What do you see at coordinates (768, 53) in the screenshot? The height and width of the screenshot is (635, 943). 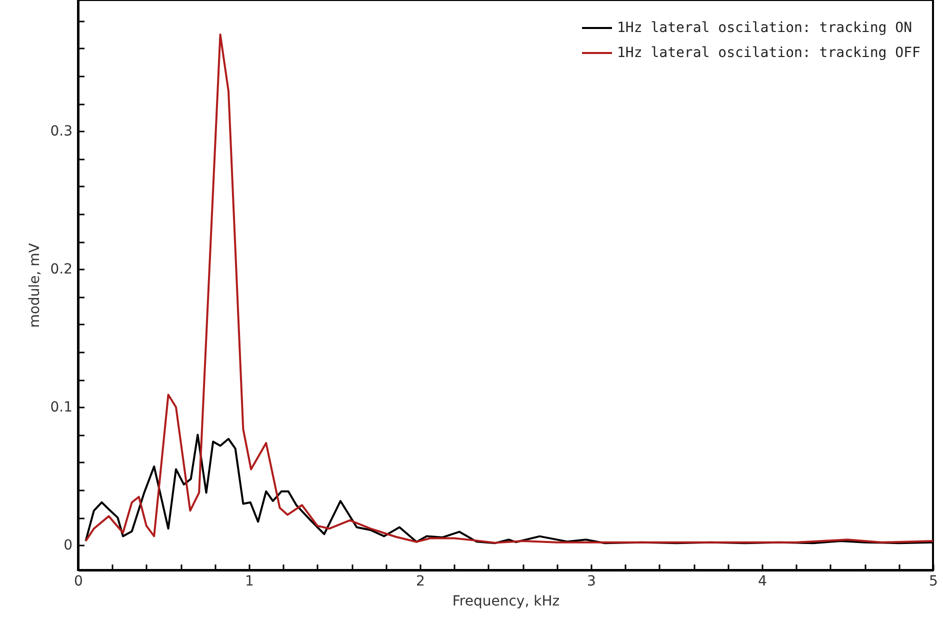 I see `legend-label: 1Hz lateral oscilation: tracking OFF` at bounding box center [768, 53].